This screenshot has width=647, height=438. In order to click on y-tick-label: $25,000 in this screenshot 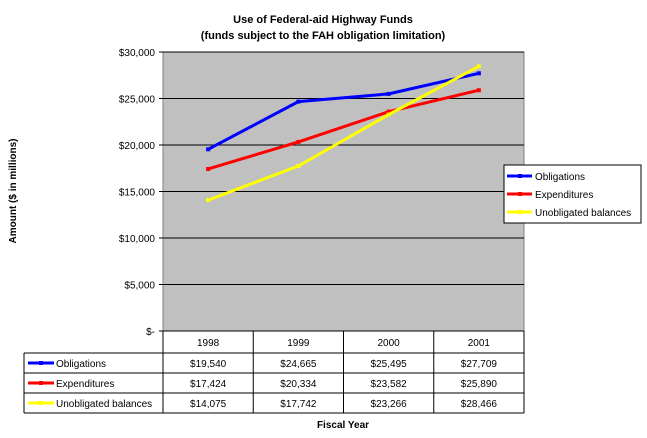, I will do `click(137, 100)`.